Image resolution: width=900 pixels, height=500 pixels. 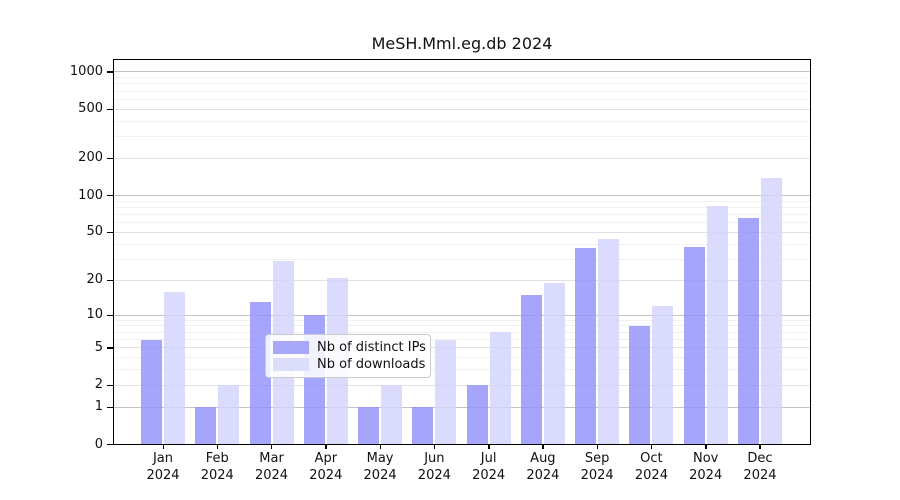 I want to click on legend-row-distinct-ips: Nb of distinct IPs, so click(x=349, y=347).